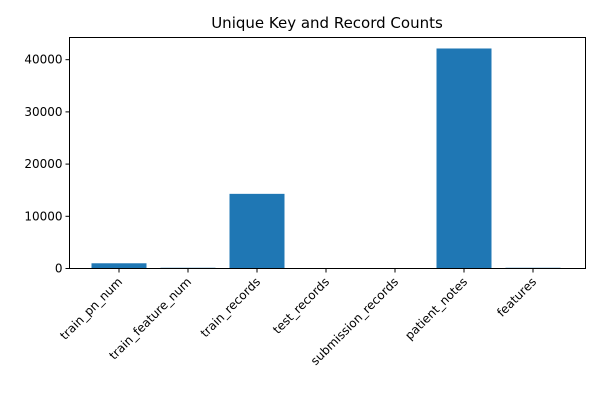 The image size is (600, 400). I want to click on x-tick-label-train_records: train_records, so click(230, 307).